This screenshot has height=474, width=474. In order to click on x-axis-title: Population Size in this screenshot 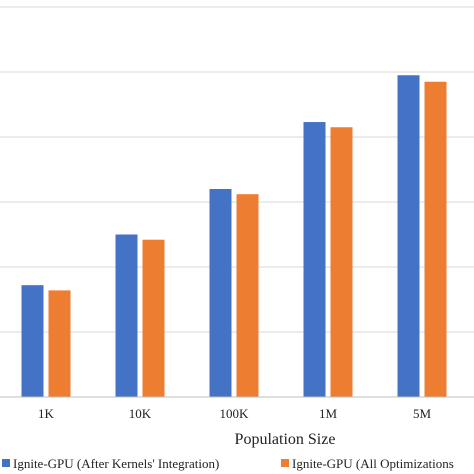, I will do `click(285, 439)`.